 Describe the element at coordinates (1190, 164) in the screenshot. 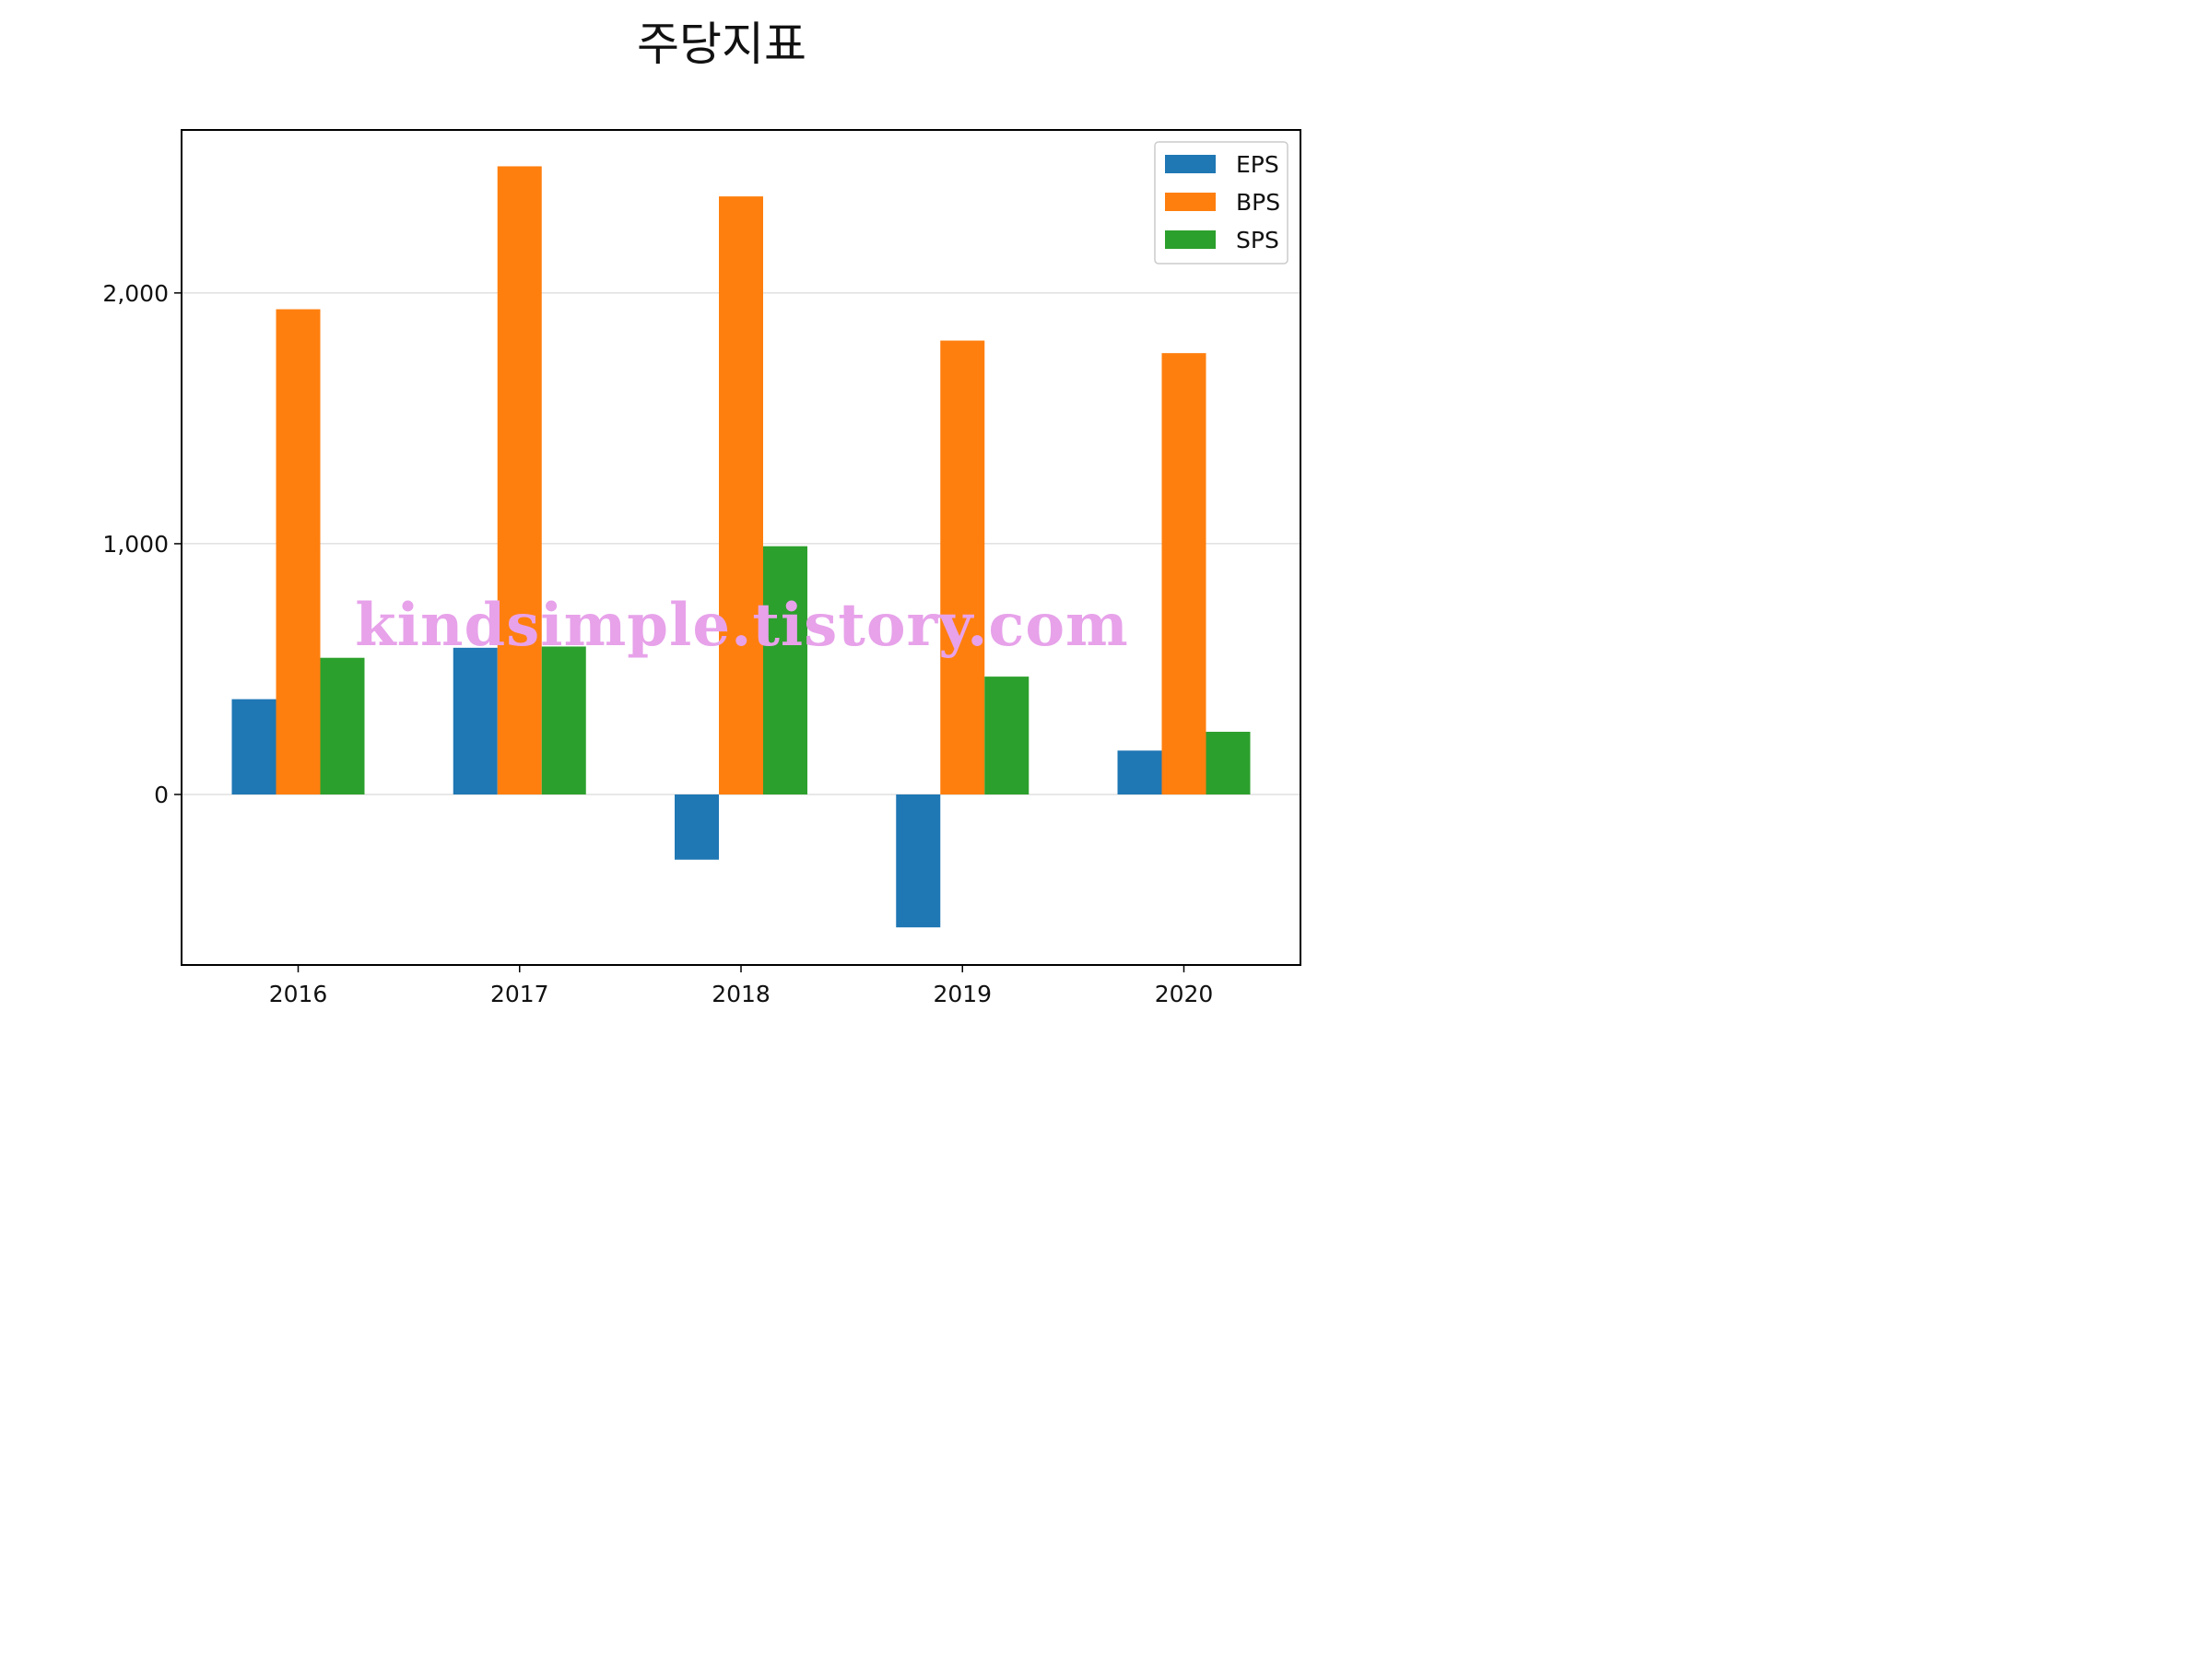

I see `legend-swatch-eps` at that location.